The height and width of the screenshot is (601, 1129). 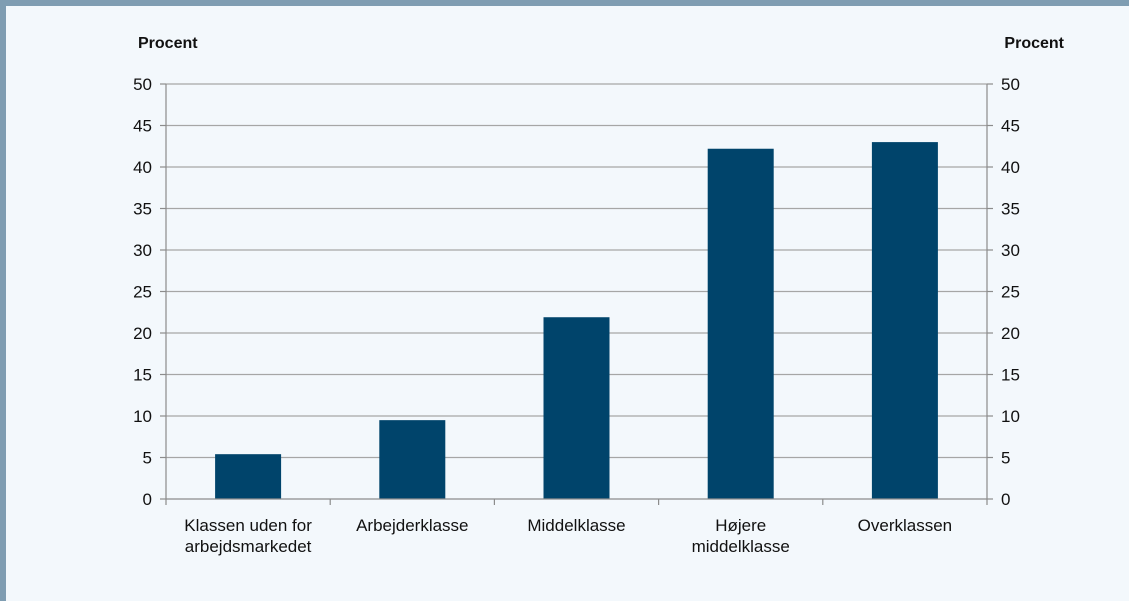 What do you see at coordinates (142, 209) in the screenshot?
I see `y-tick-label-left: 35` at bounding box center [142, 209].